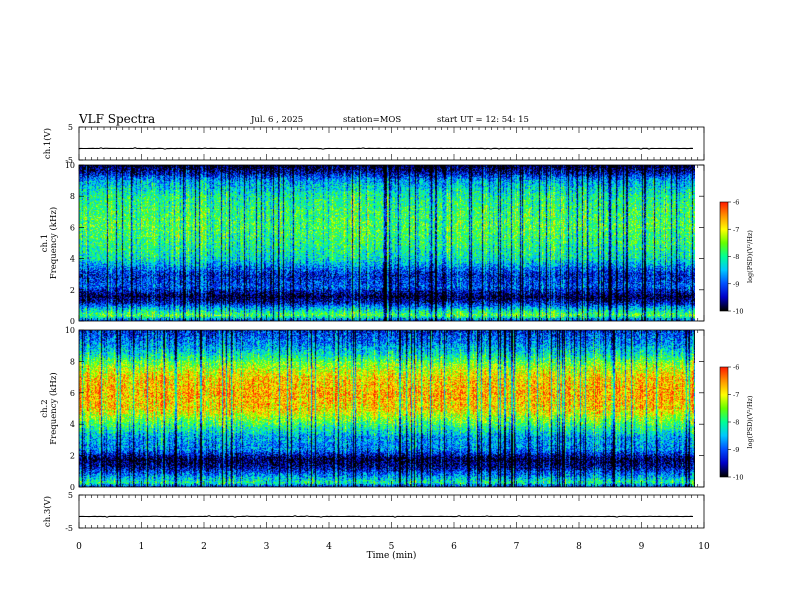 The image size is (792, 612). What do you see at coordinates (267, 547) in the screenshot?
I see `x-tick-label: 3` at bounding box center [267, 547].